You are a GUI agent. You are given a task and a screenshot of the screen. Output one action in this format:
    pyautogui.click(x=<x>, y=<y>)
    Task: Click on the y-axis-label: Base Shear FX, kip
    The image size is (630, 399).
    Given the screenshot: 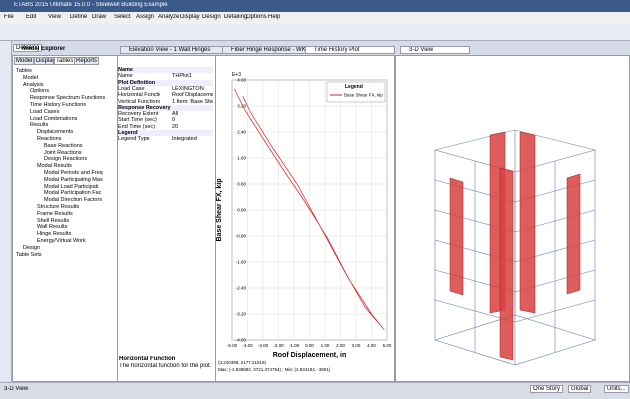 What is the action you would take?
    pyautogui.click(x=219, y=209)
    